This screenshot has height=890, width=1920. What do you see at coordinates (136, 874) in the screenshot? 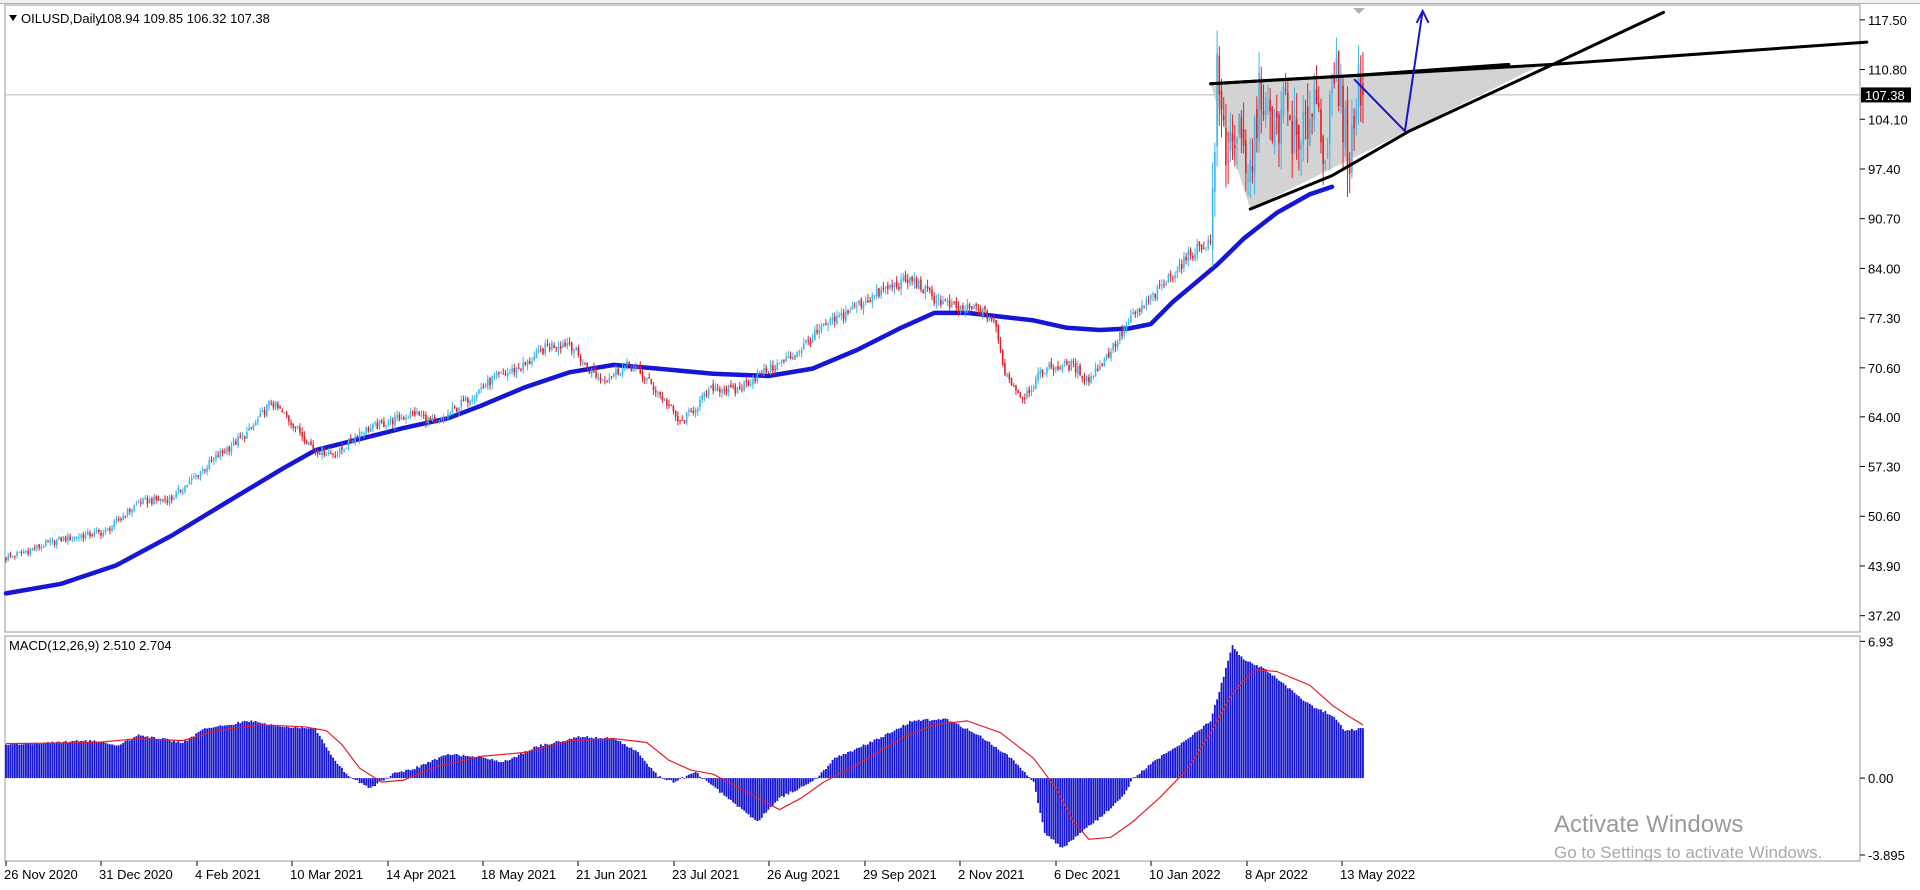
I see `time-tick-label: 31 Dec 2020` at bounding box center [136, 874].